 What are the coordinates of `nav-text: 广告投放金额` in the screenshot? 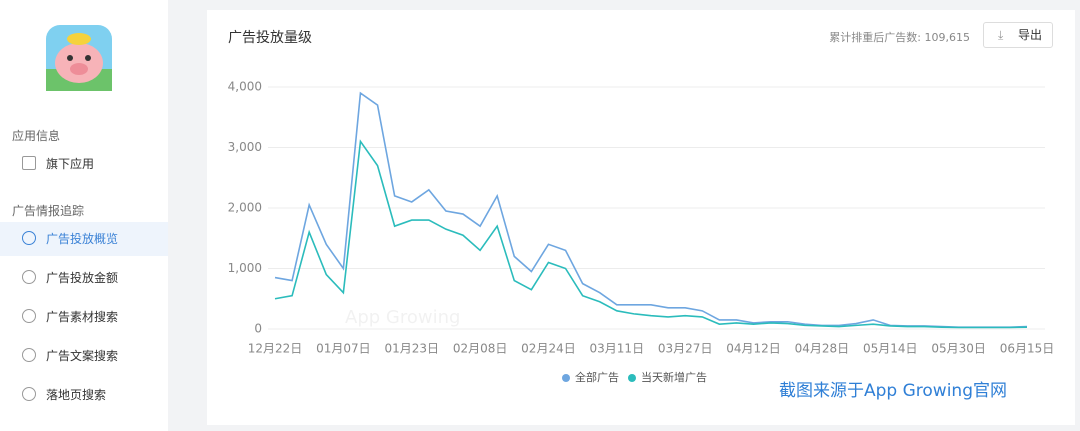 It's located at (82, 278).